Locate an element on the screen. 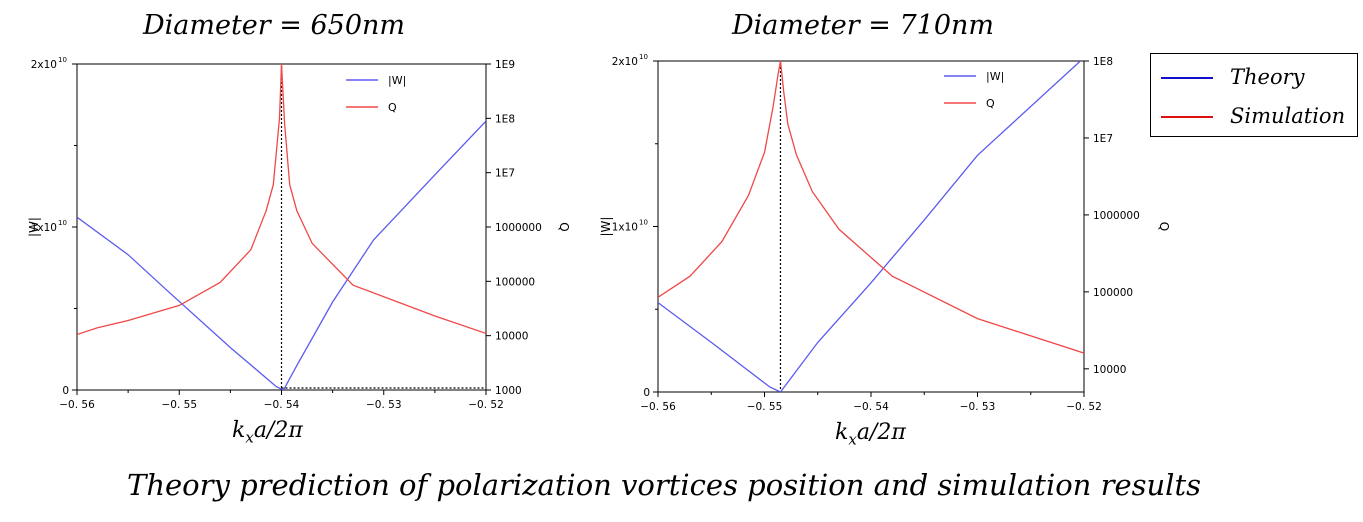  chart-2-title: Diameter = 710nm is located at coordinates (863, 25).